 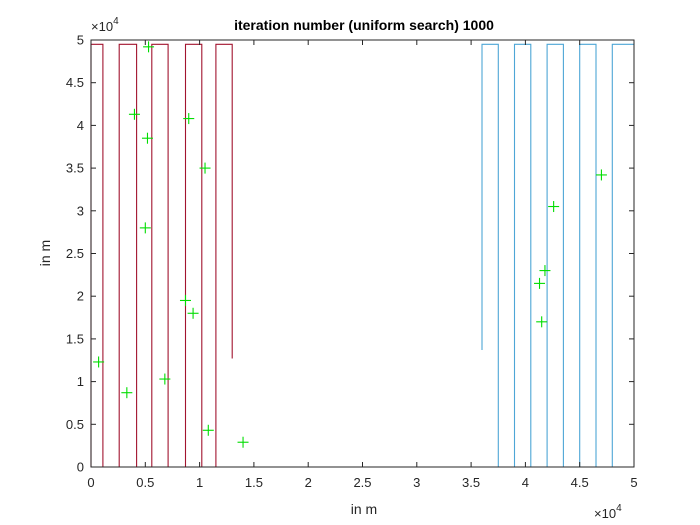 I want to click on y-axis-label: in m, so click(x=45, y=253).